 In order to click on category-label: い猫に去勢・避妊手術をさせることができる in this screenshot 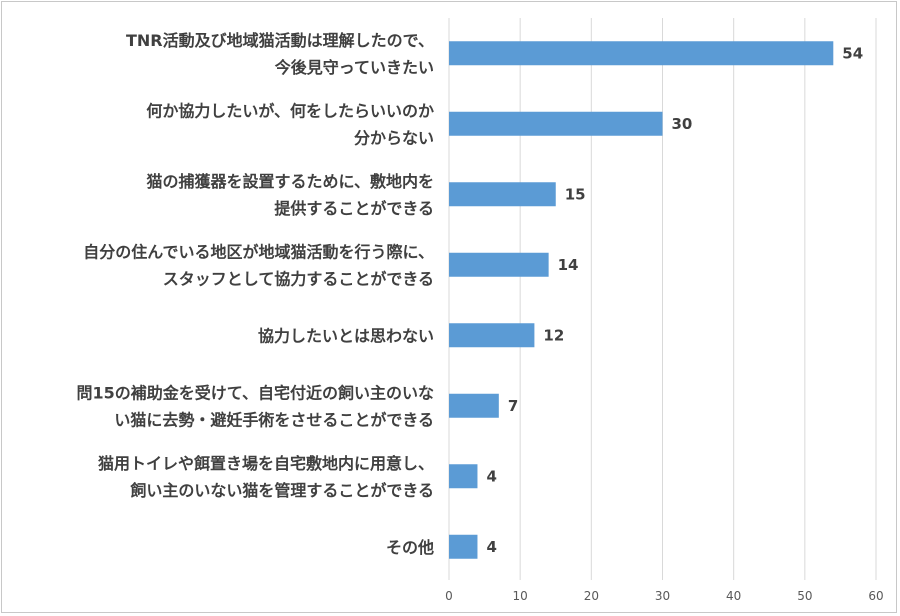, I will do `click(274, 419)`.